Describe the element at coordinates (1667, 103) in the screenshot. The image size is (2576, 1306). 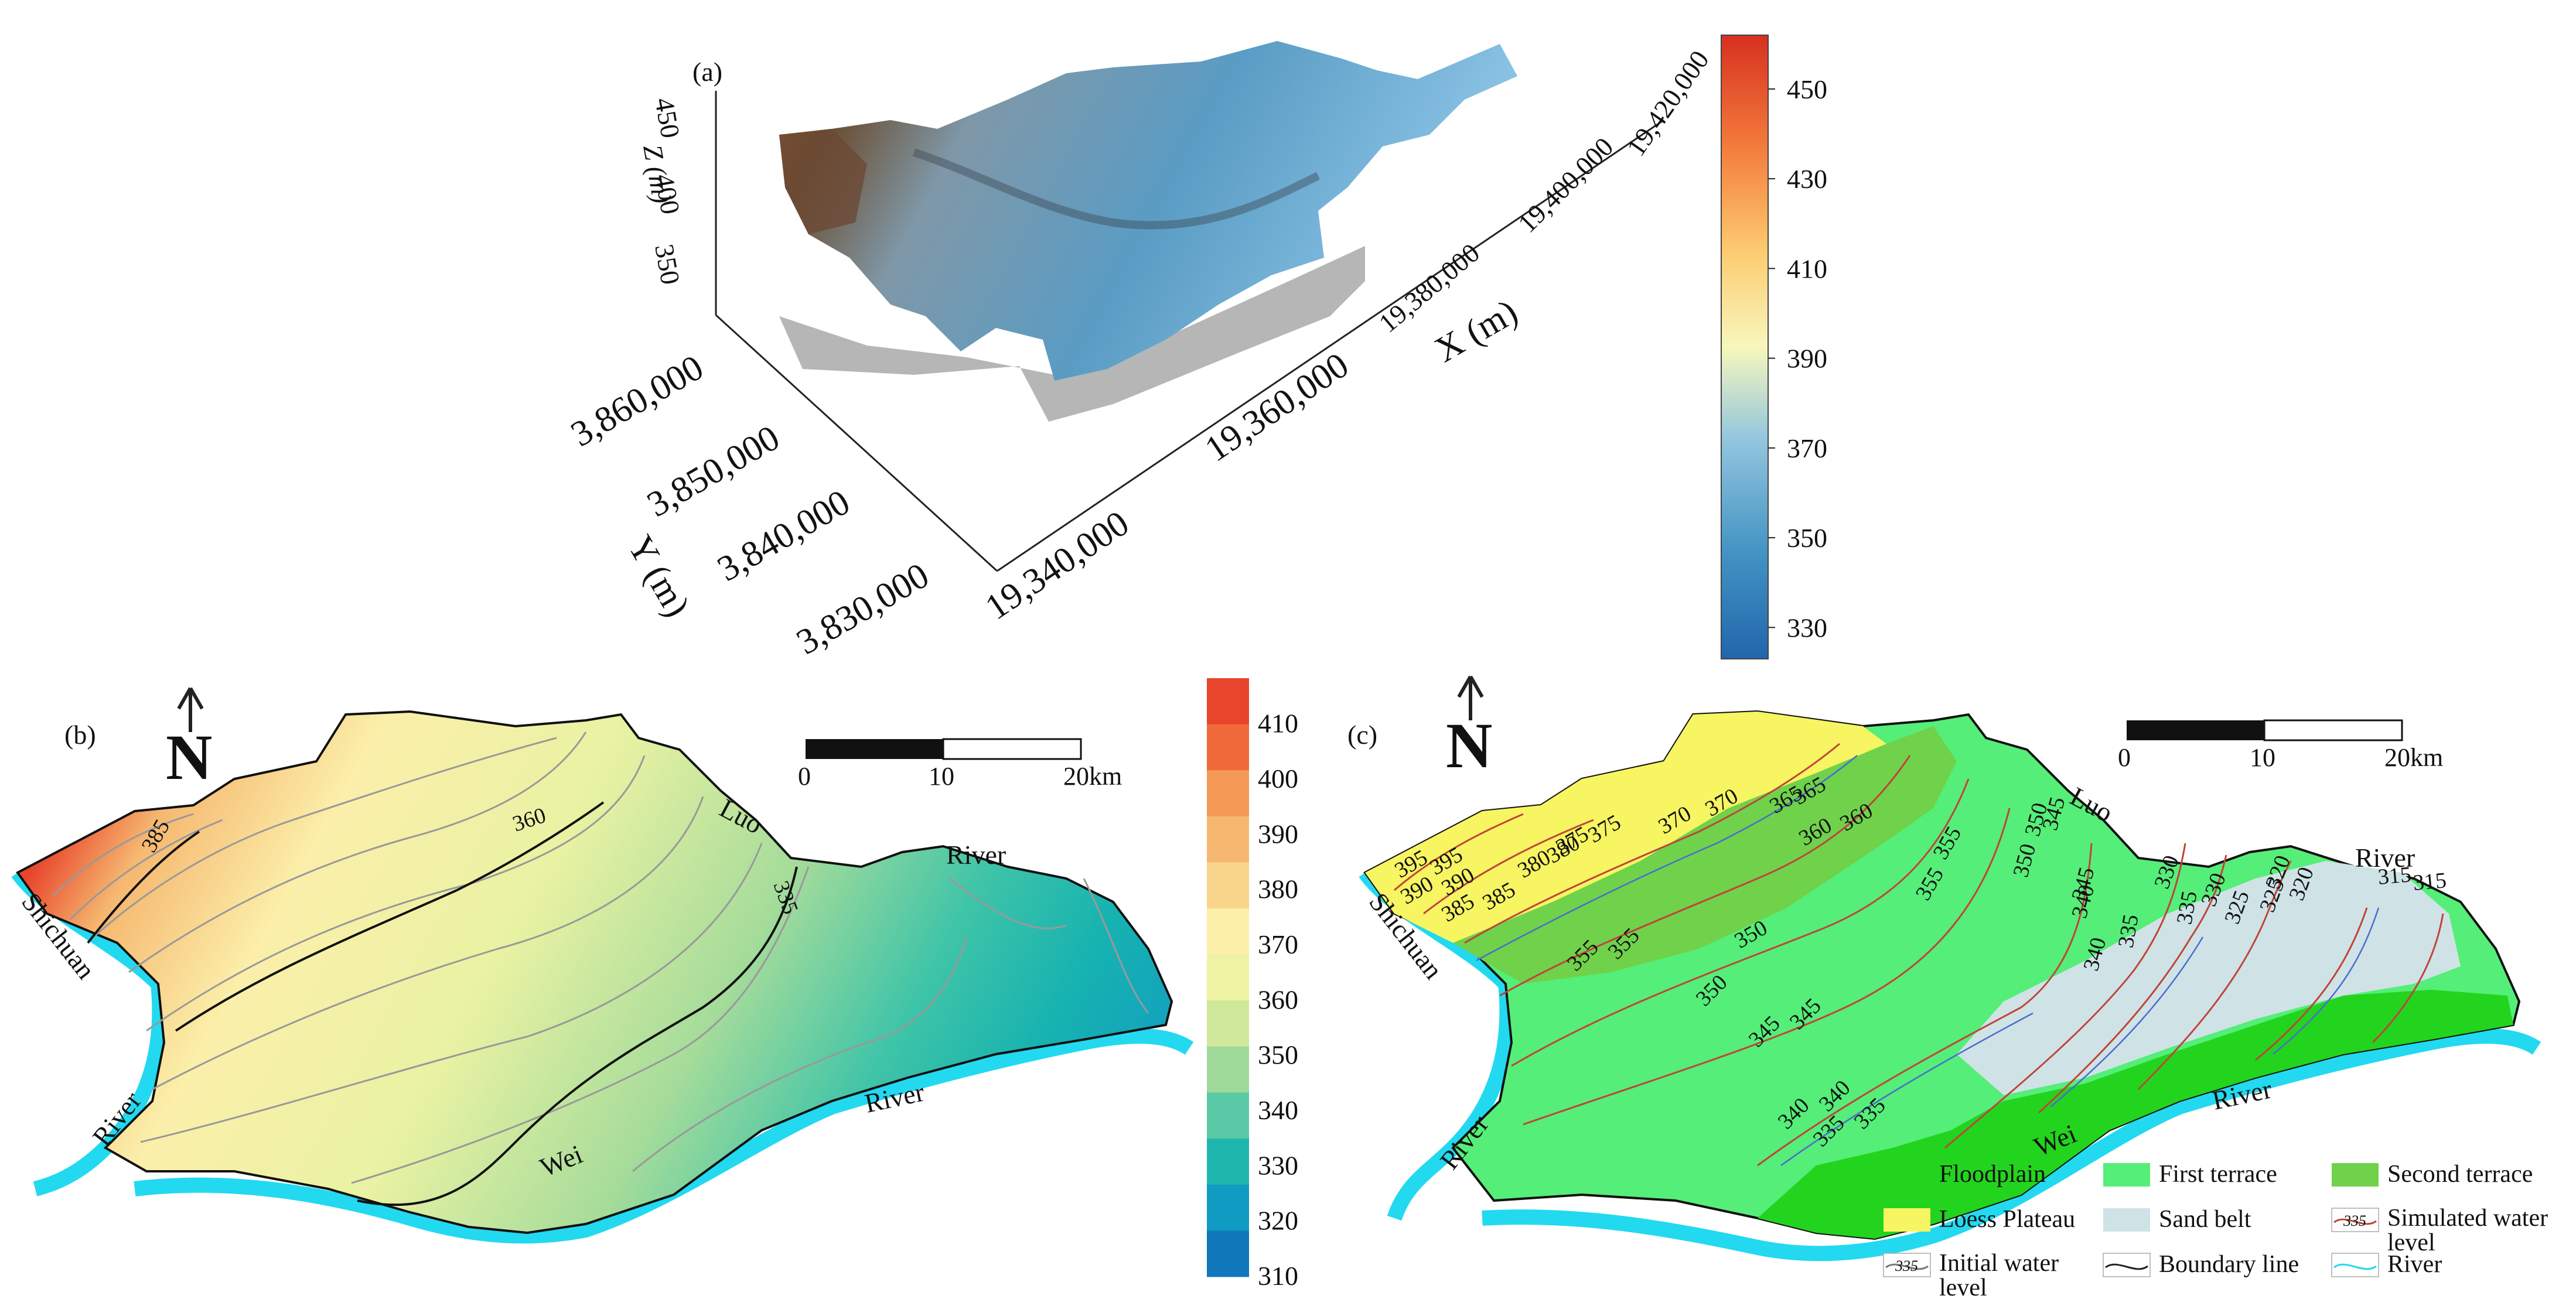
I see `x-tick-19420000: 19,420,000` at that location.